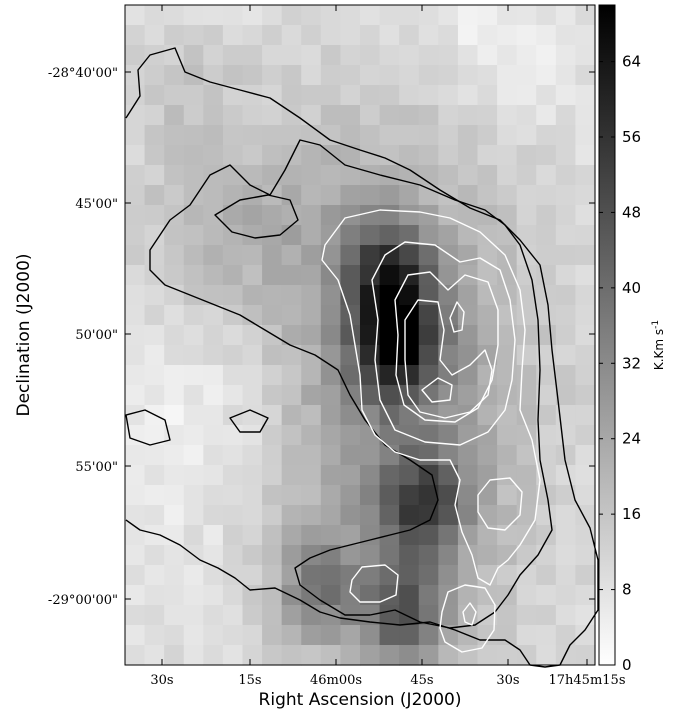  Describe the element at coordinates (421, 680) in the screenshot. I see `x-tick-label: 45s` at that location.